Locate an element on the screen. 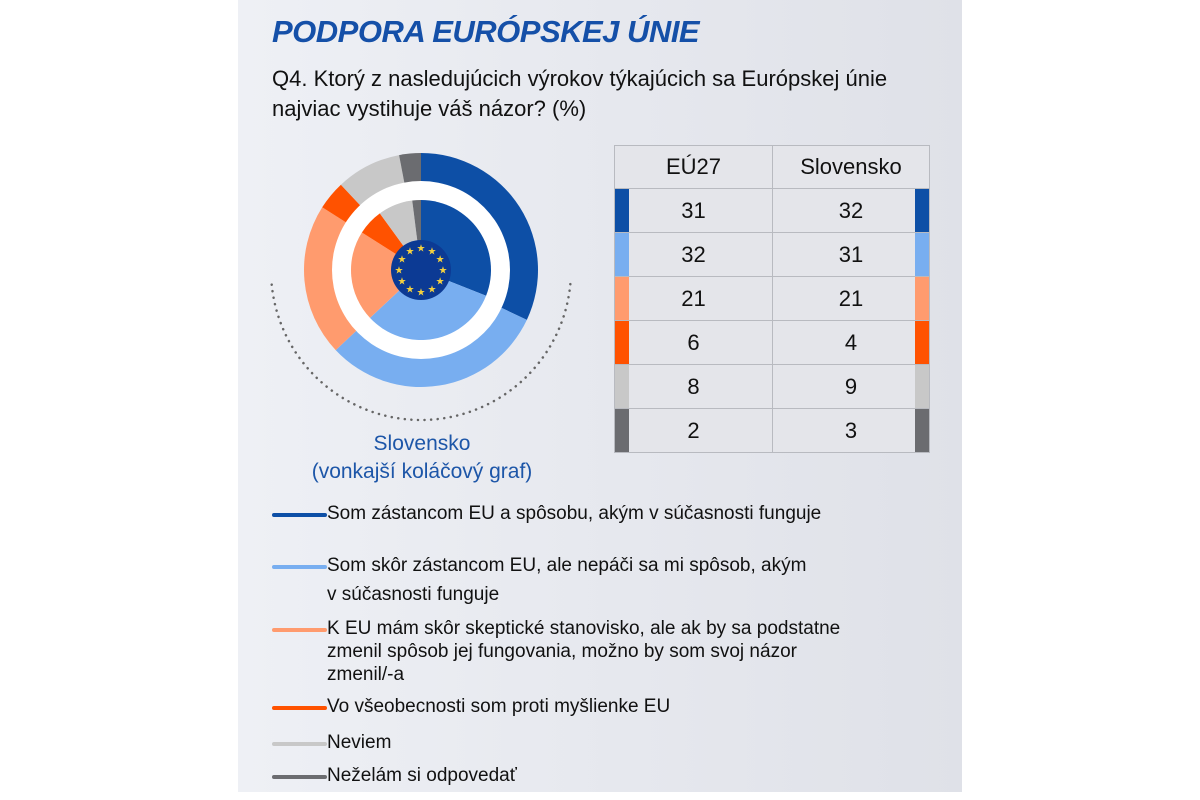 Image resolution: width=1200 pixels, height=800 pixels. slovensko-value: 9 is located at coordinates (851, 386).